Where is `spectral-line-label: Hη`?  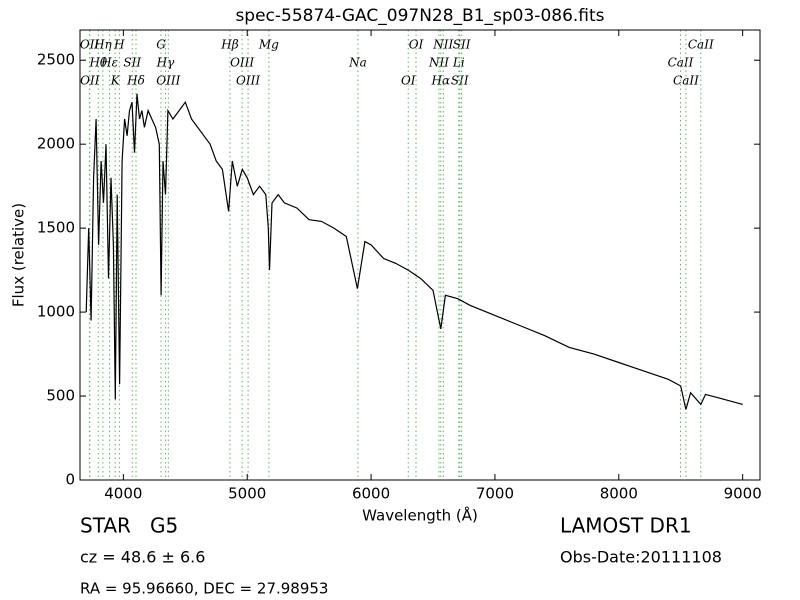 spectral-line-label: Hη is located at coordinates (102, 45).